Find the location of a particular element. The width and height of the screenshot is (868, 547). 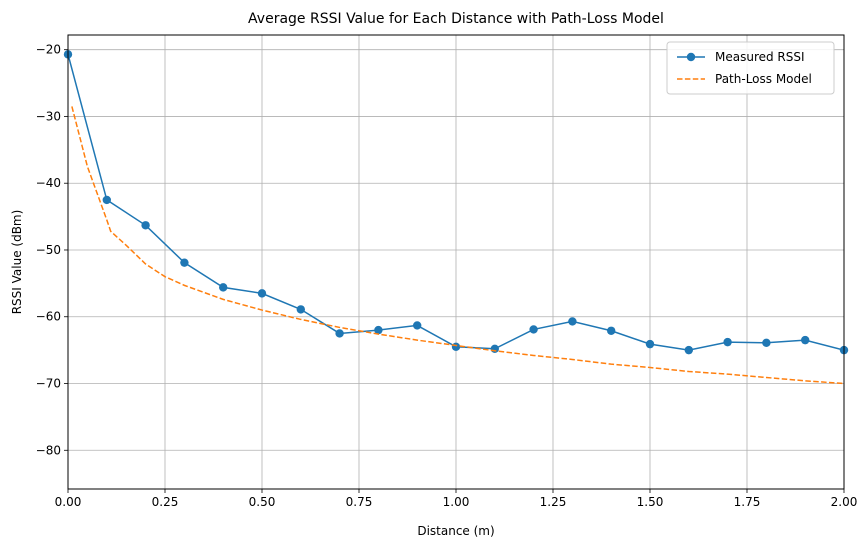

y-tick-label: −80 is located at coordinates (48, 450).